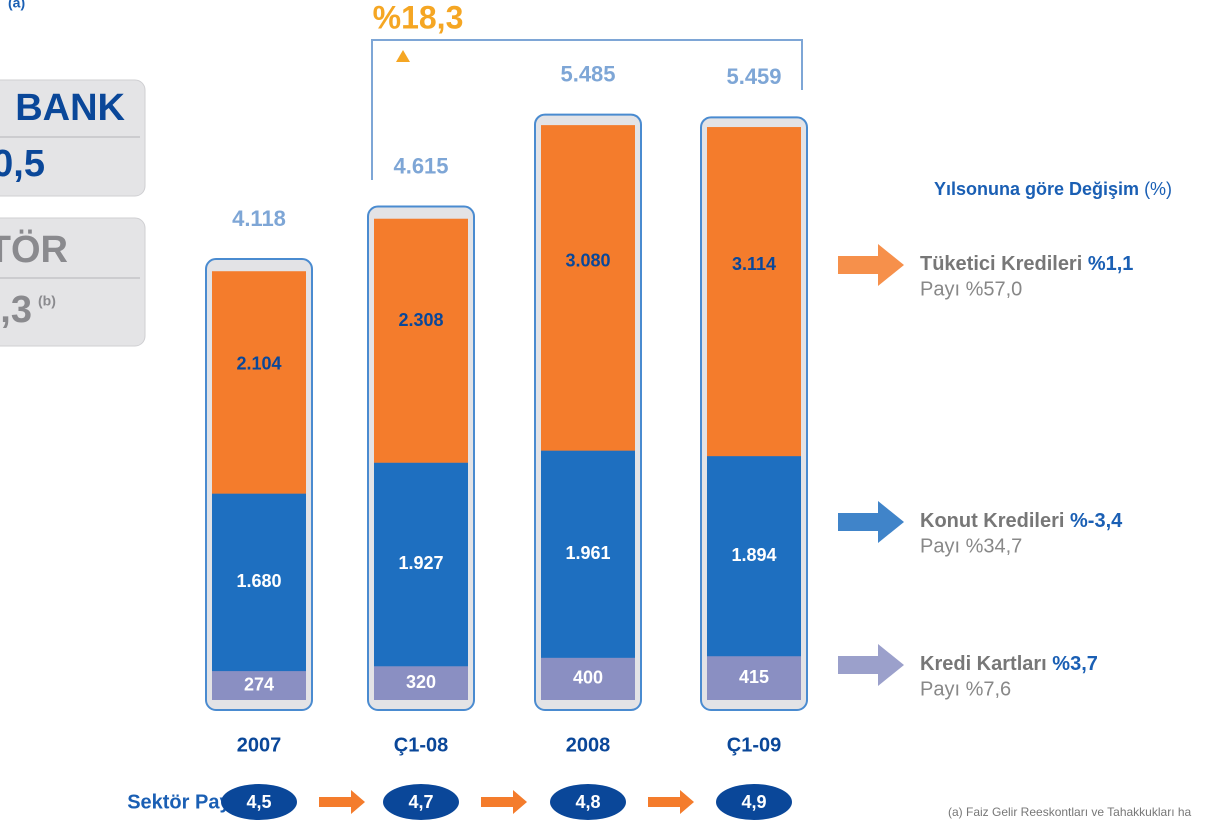 The height and width of the screenshot is (823, 1211). I want to click on value-label: 274, so click(259, 684).